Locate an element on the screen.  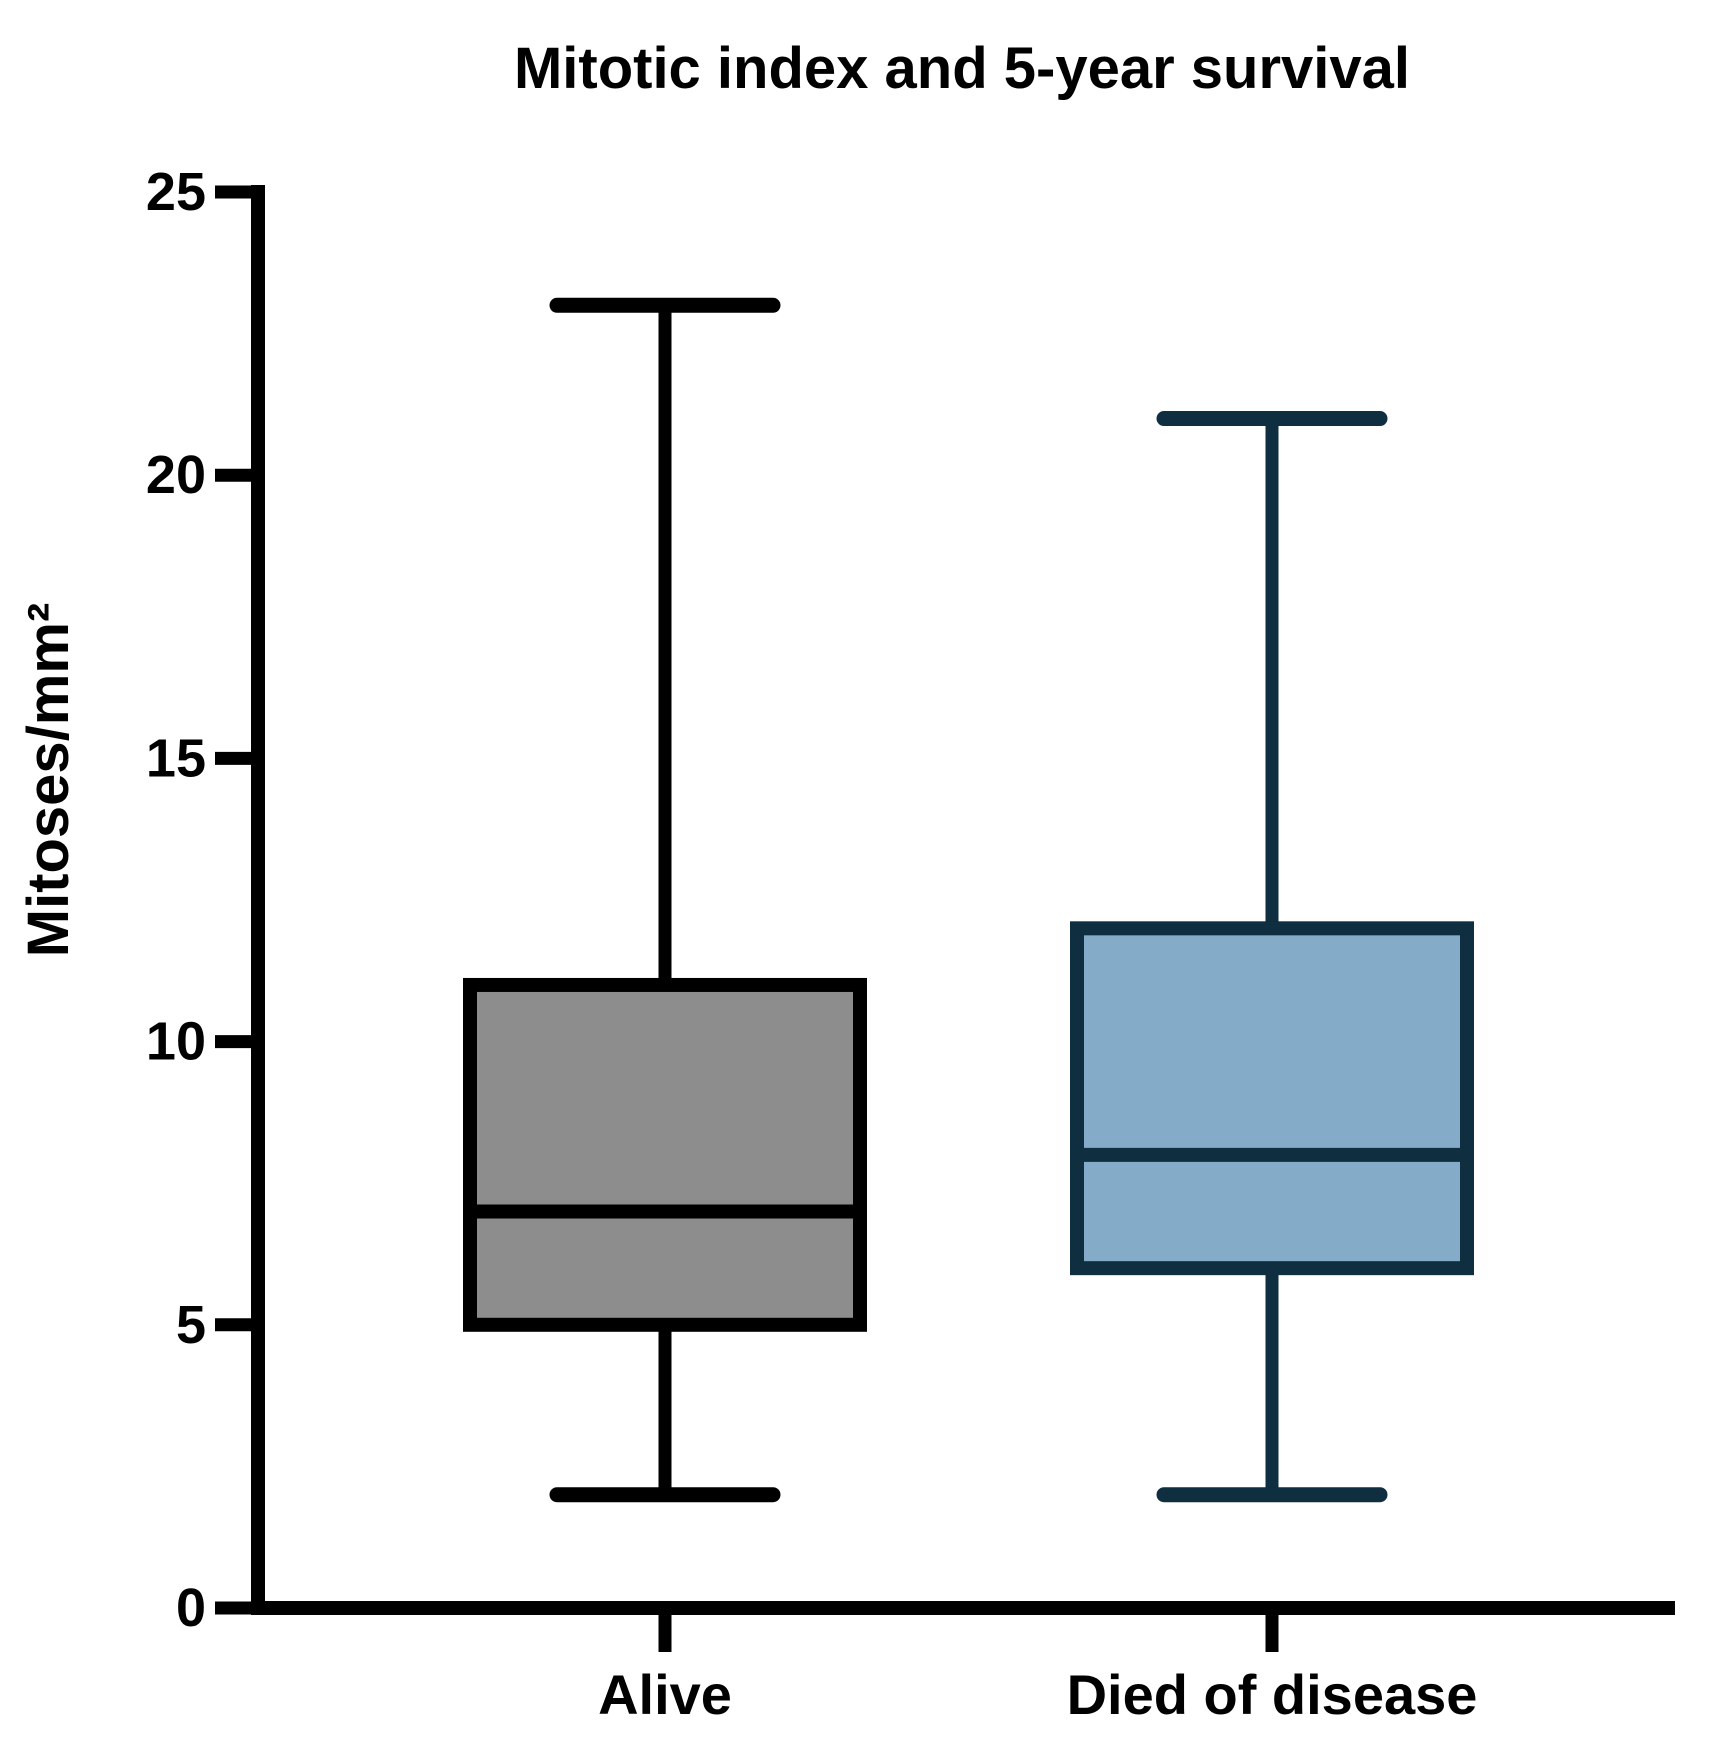
x-category-label-died-of-disease: Died of disease is located at coordinates (1272, 1694).